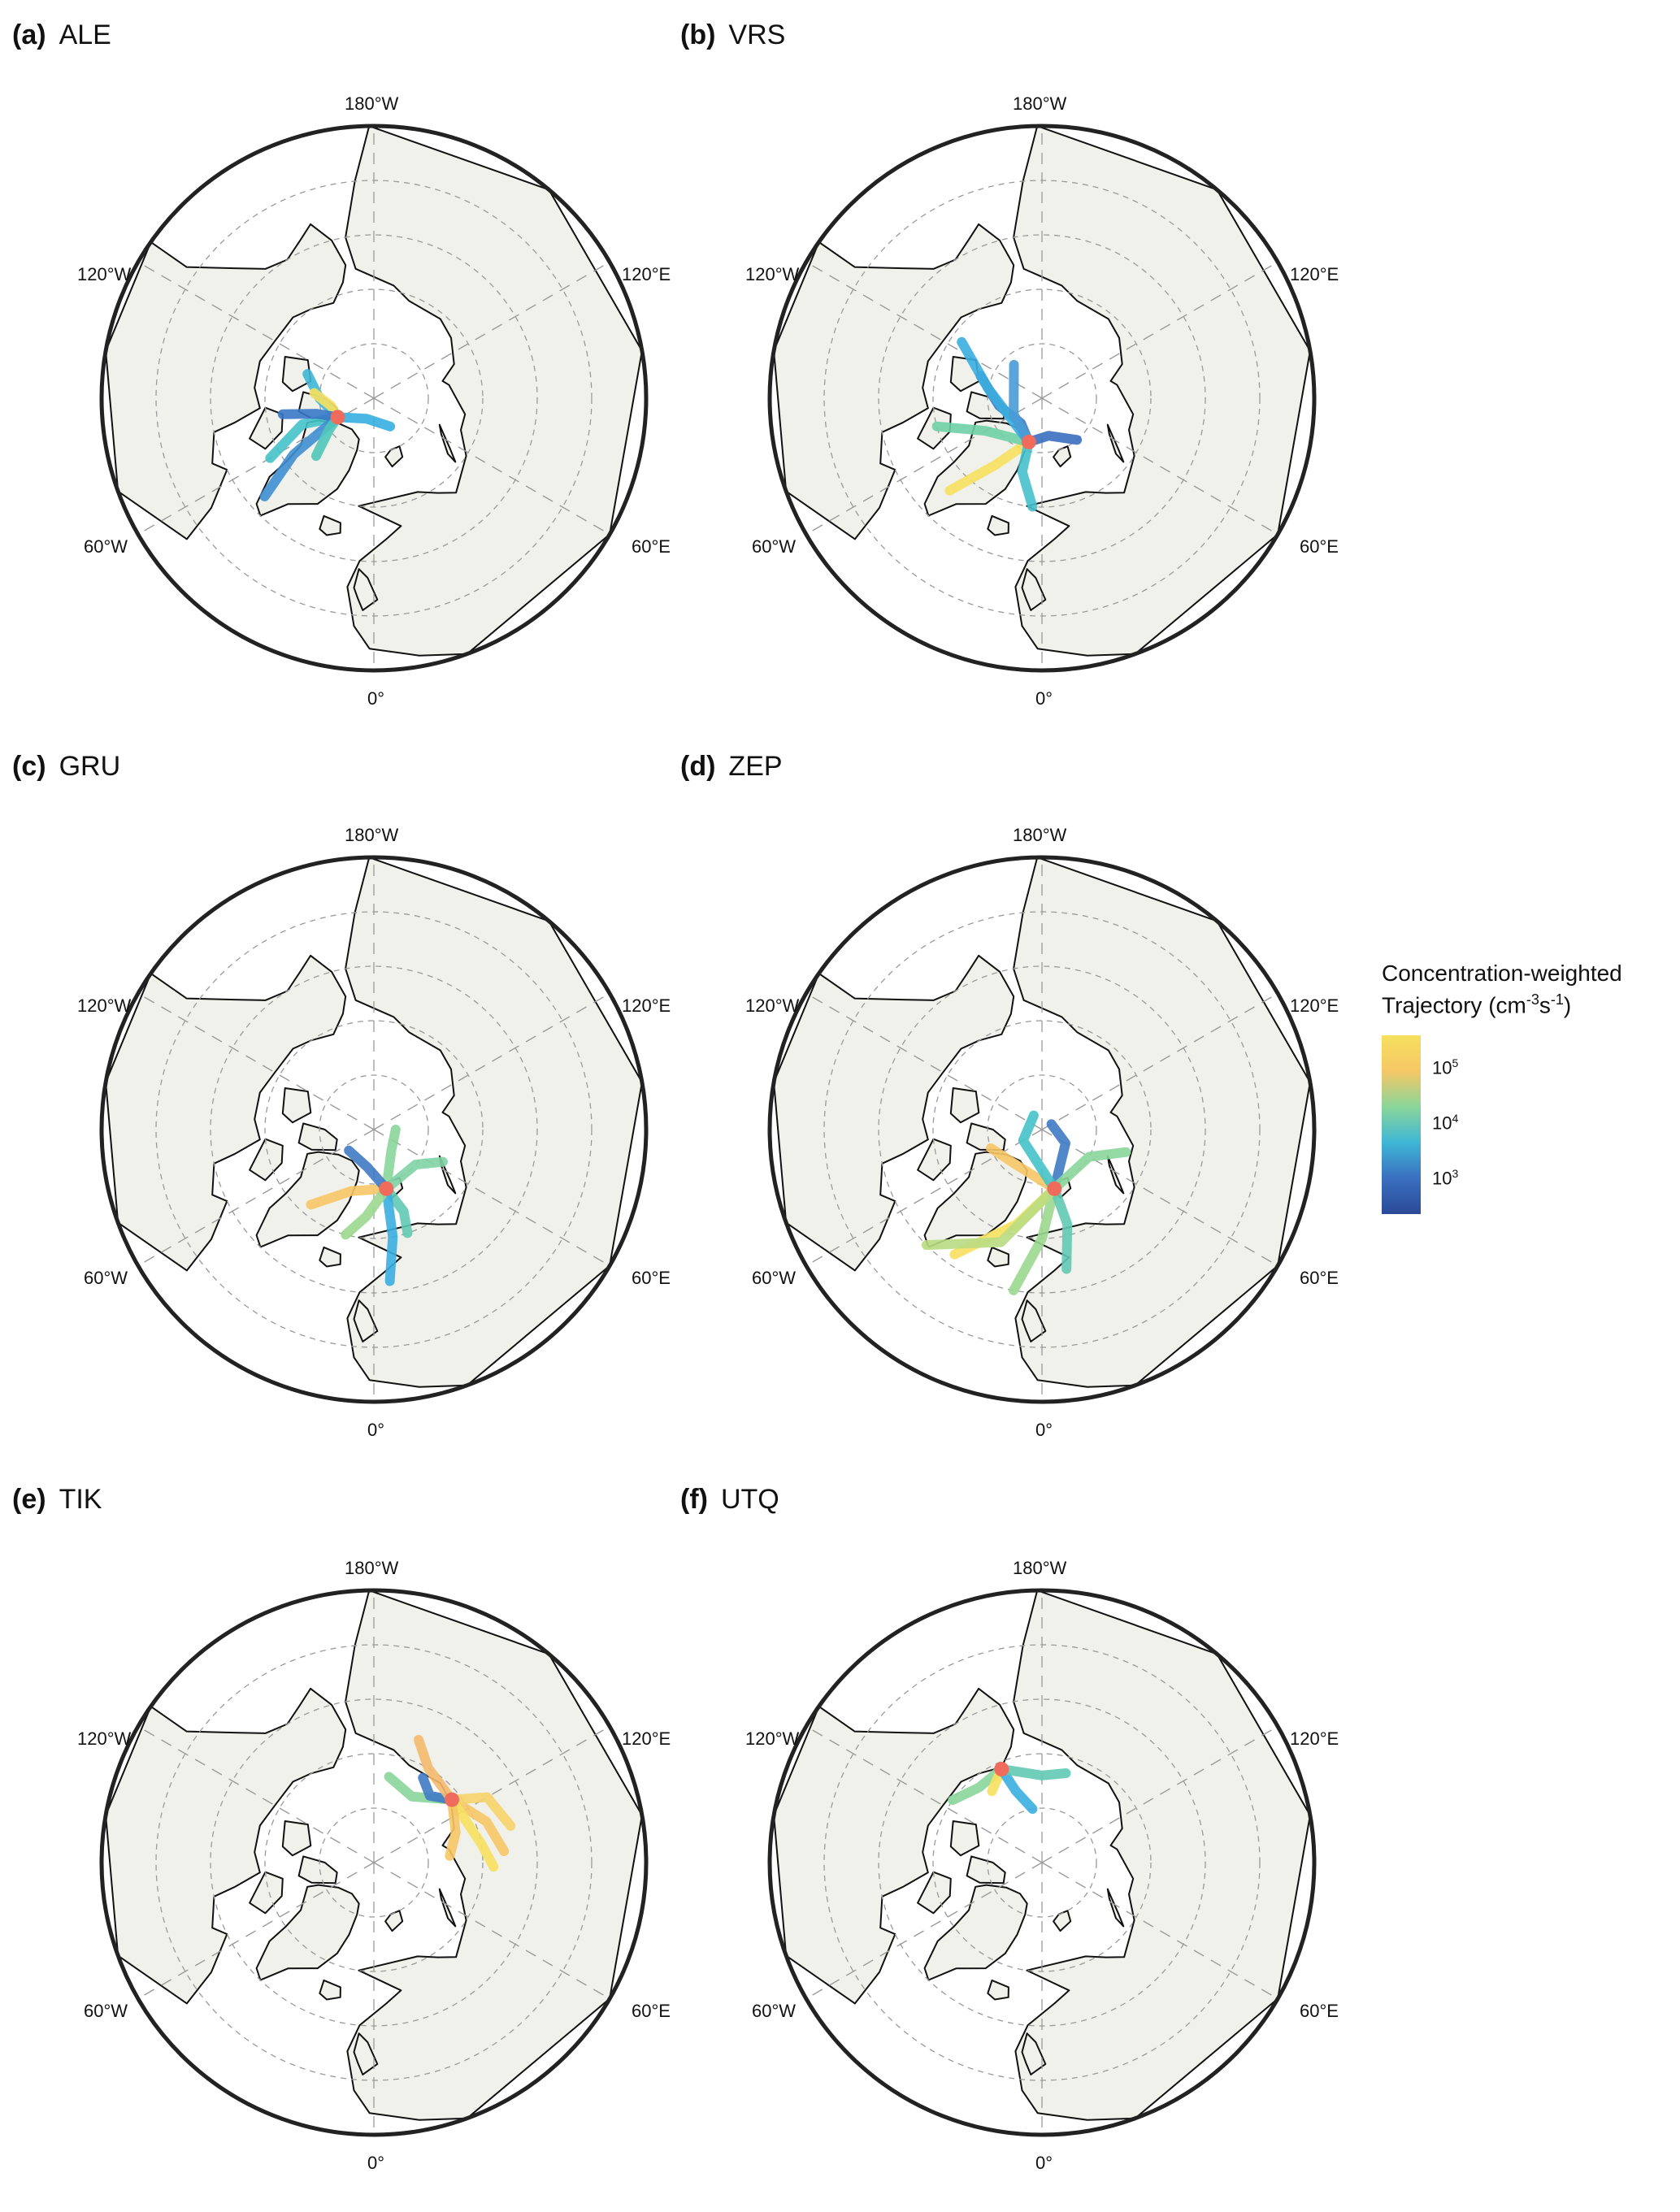 Image resolution: width=1680 pixels, height=2212 pixels. Describe the element at coordinates (90, 766) in the screenshot. I see `station-name: GRU` at that location.